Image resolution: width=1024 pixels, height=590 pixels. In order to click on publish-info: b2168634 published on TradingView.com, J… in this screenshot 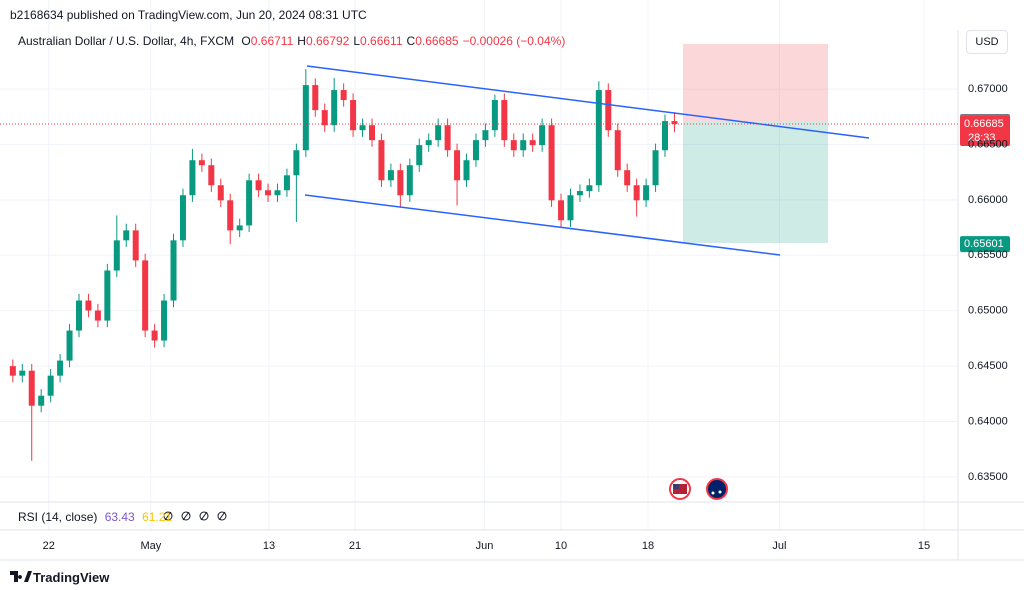, I will do `click(188, 15)`.